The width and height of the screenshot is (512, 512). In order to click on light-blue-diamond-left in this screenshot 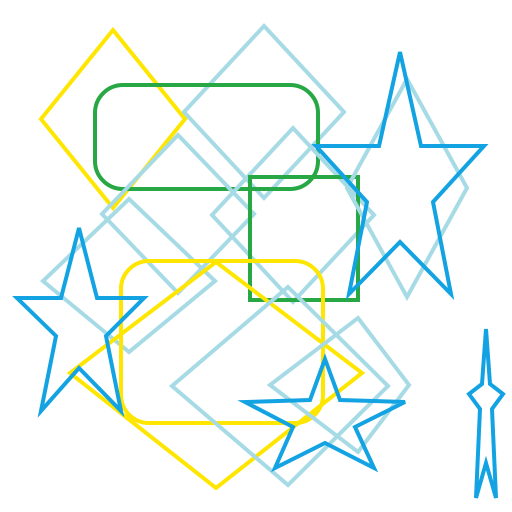, I will do `click(178, 214)`.